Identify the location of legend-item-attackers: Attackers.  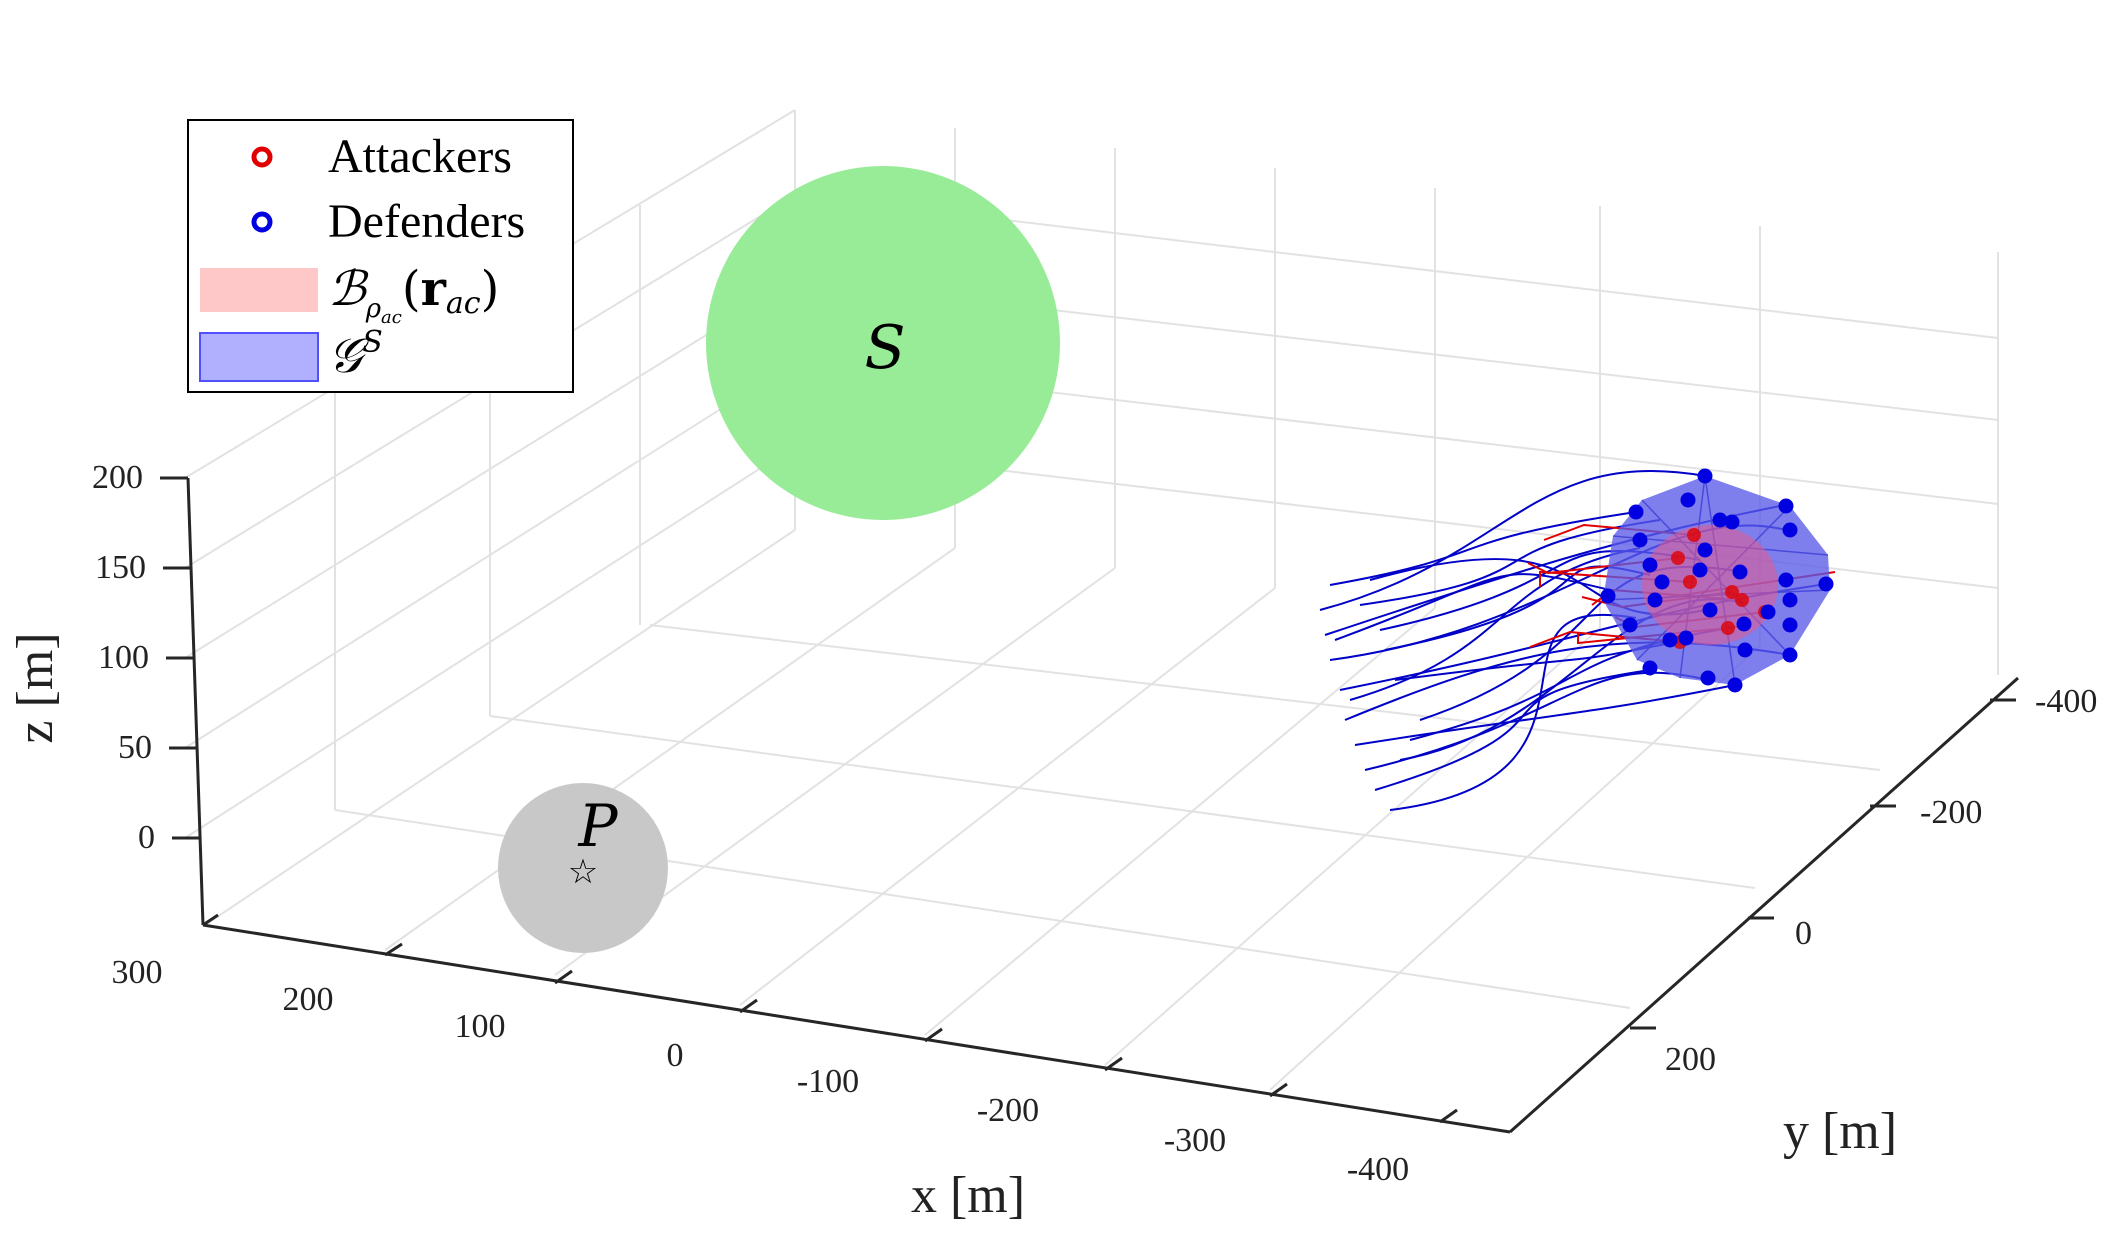
(381, 156).